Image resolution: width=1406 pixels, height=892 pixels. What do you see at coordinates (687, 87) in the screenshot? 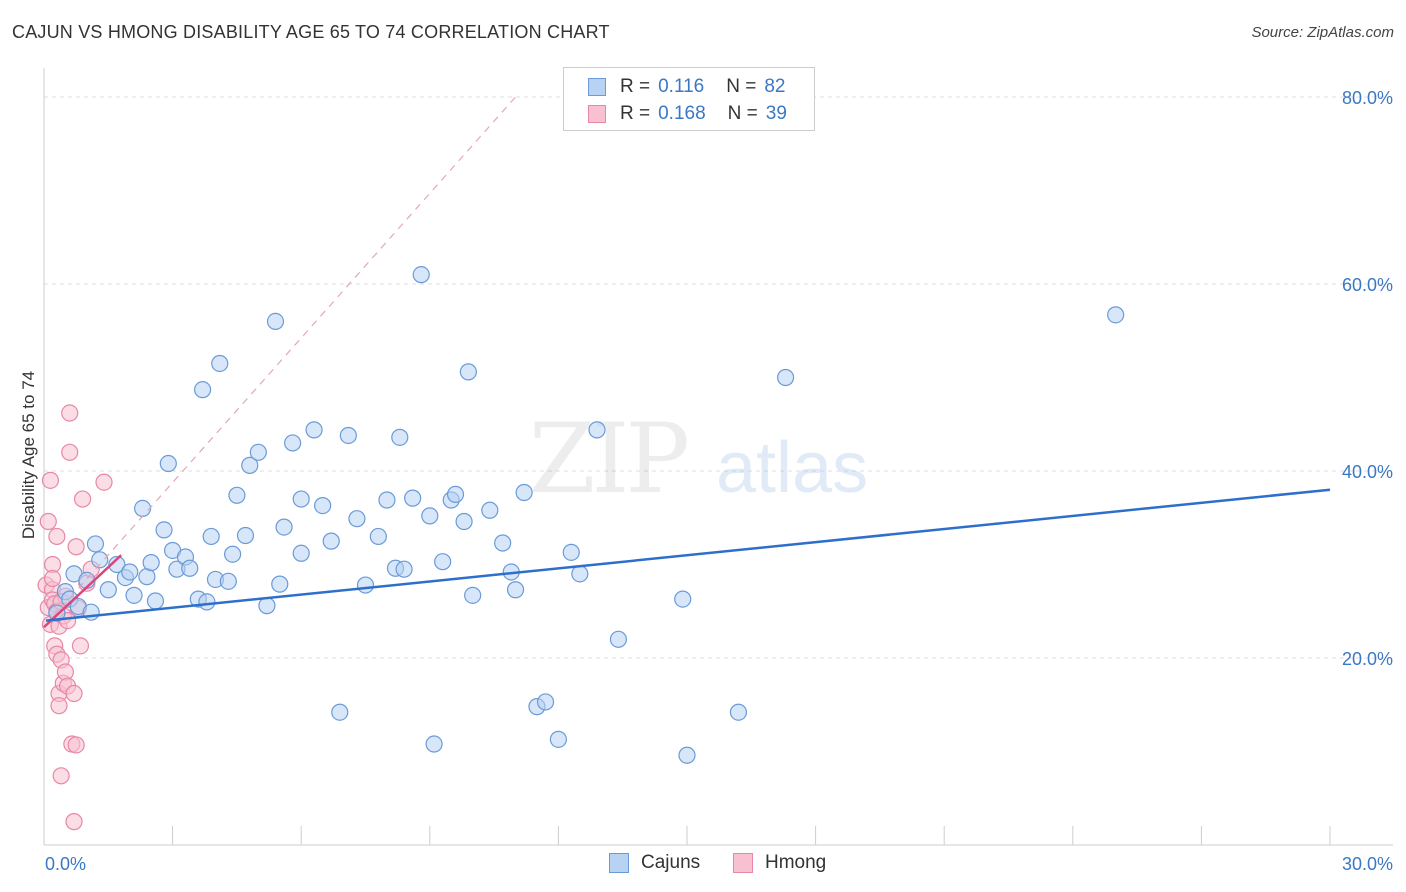
I see `legend-row-cajuns: R = 0.116 N = 82` at bounding box center [687, 87].